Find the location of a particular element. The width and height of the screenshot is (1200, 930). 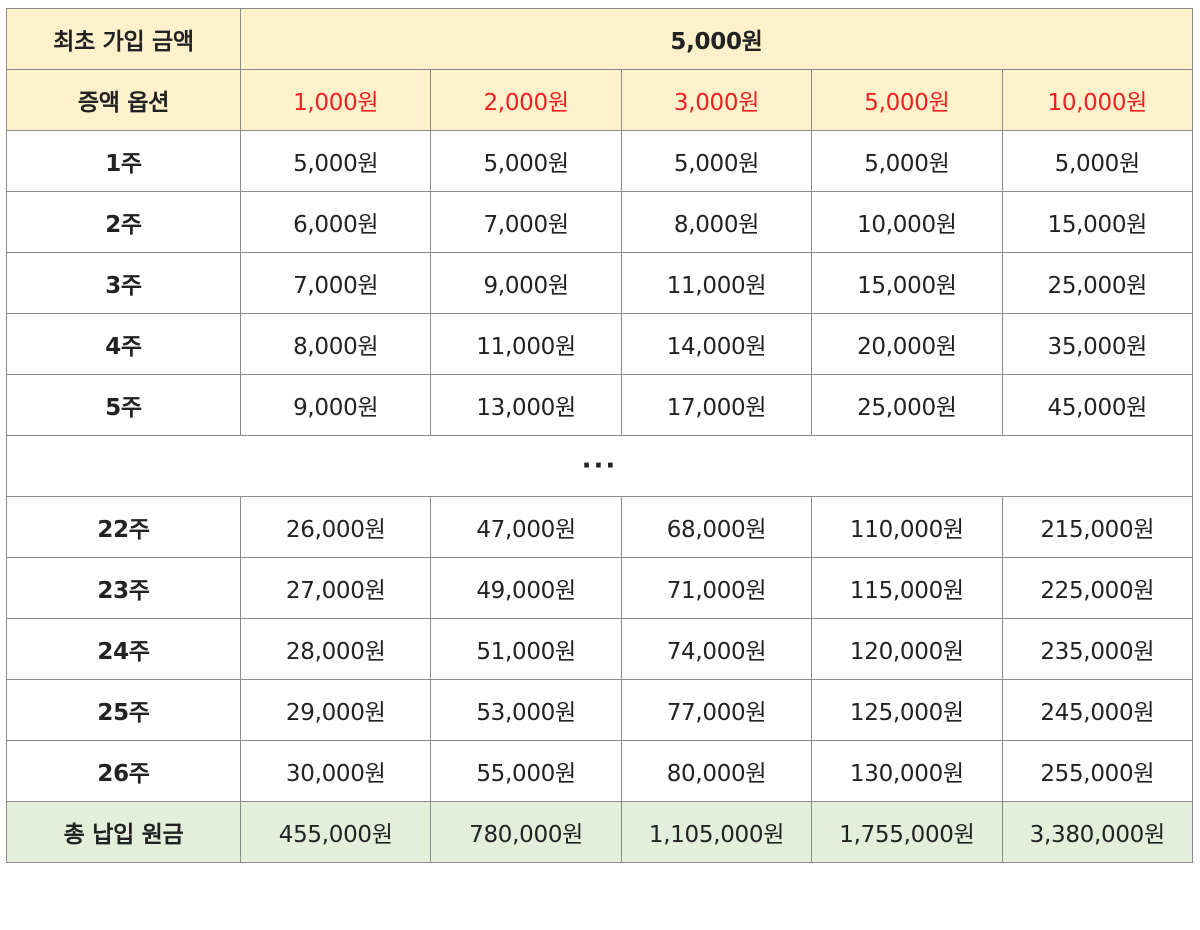

amount-cell: 29,000원 is located at coordinates (335, 710).